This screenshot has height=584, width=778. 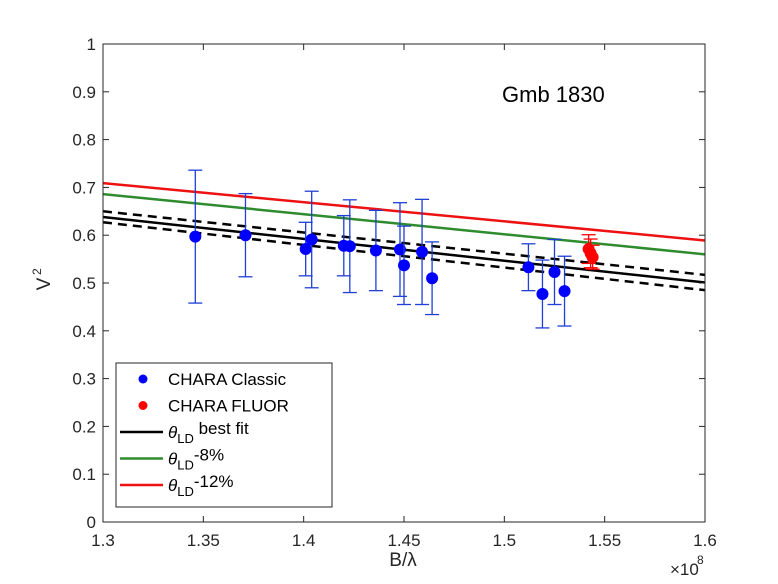 I want to click on x-axis-exponent: ×10 8, so click(x=687, y=566).